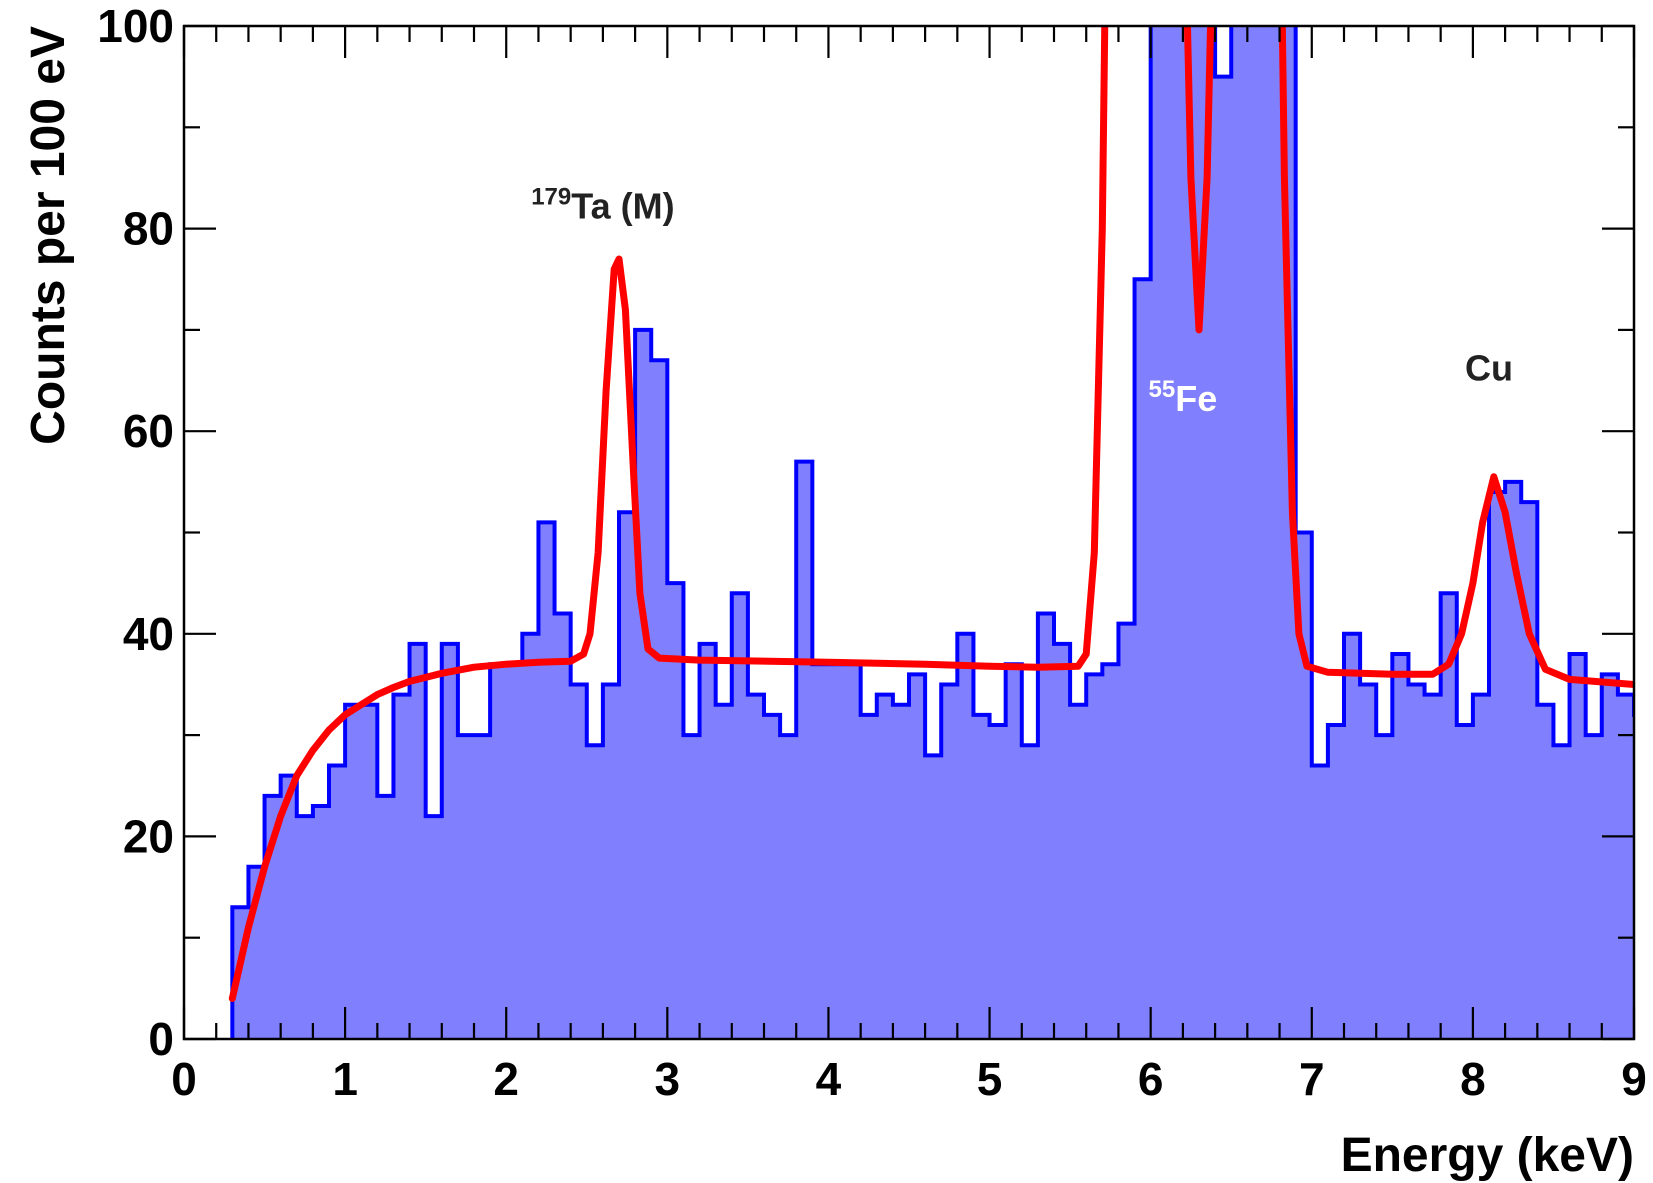 Image resolution: width=1653 pixels, height=1183 pixels. I want to click on peak-annotation: 179Ta (M), so click(602, 204).